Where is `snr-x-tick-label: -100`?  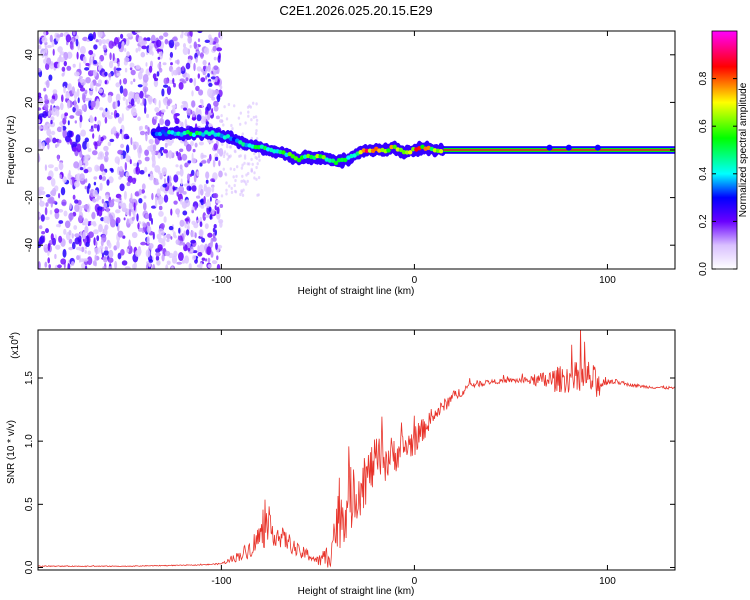
snr-x-tick-label: -100 is located at coordinates (221, 581).